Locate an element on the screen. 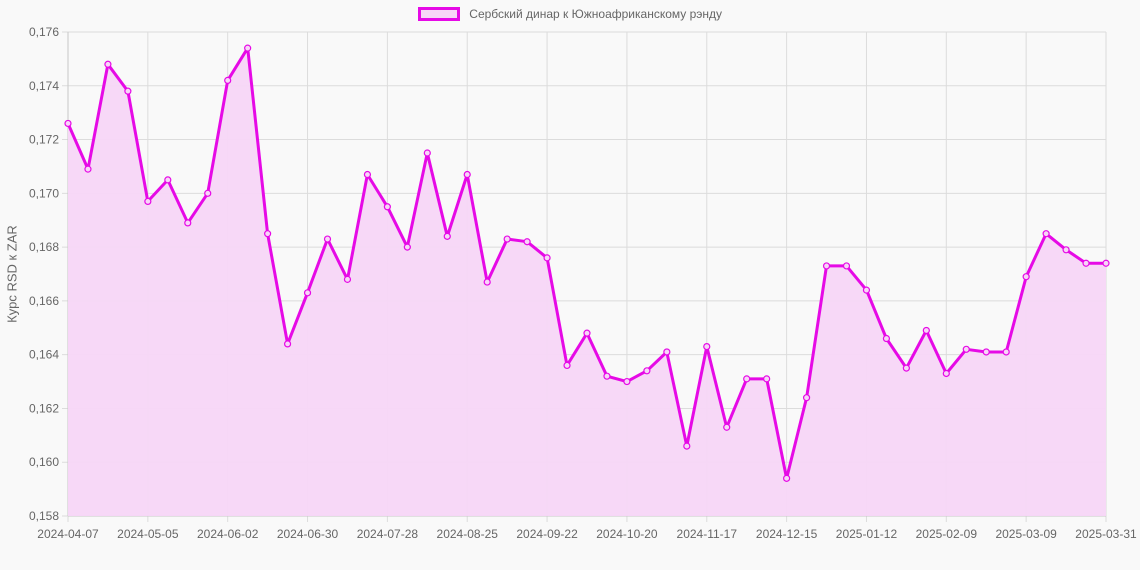 This screenshot has width=1140, height=570. svg-text: 0,166 is located at coordinates (44, 301).